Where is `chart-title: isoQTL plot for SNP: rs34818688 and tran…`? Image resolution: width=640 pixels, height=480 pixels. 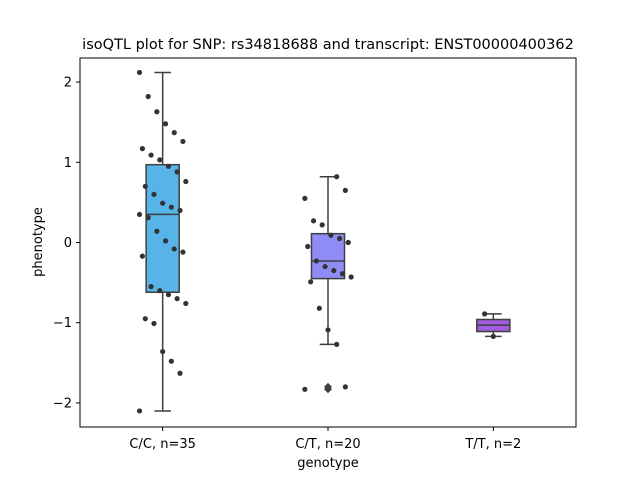 chart-title: isoQTL plot for SNP: rs34818688 and tran… is located at coordinates (328, 45).